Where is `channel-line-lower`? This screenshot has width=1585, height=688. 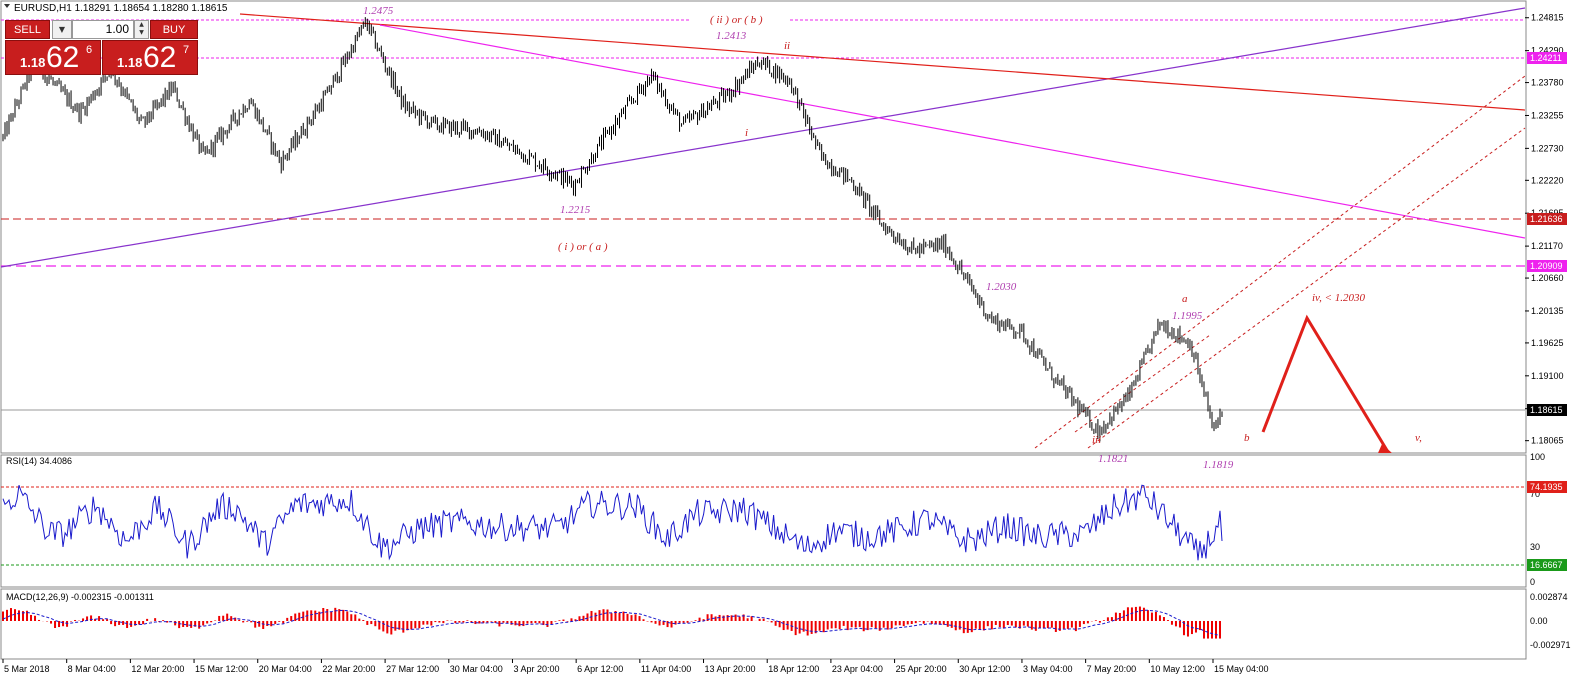 channel-line-lower is located at coordinates (1306, 288).